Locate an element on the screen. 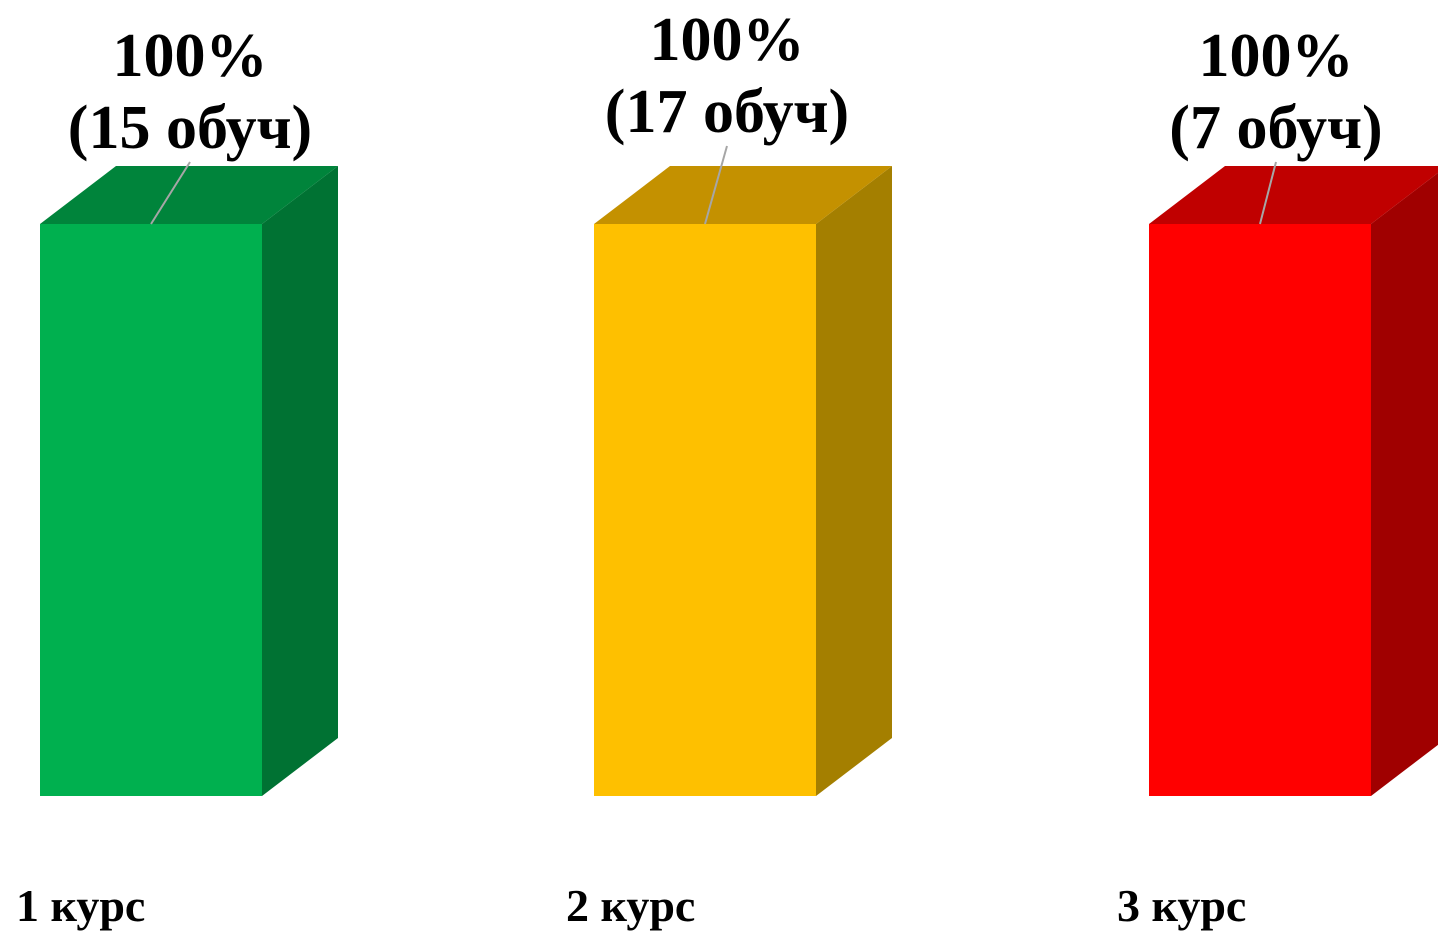 This screenshot has width=1438, height=935. data-label-count: (7 обуч) is located at coordinates (1275, 128).